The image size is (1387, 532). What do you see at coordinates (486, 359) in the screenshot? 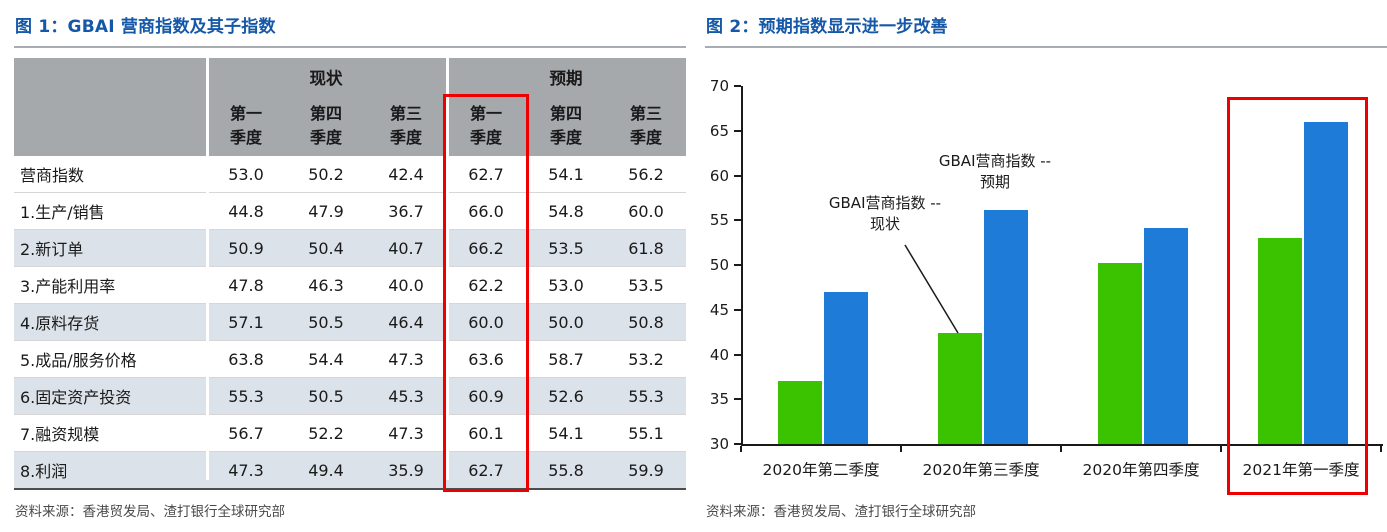
I see `table-cell: 63.6` at bounding box center [486, 359].